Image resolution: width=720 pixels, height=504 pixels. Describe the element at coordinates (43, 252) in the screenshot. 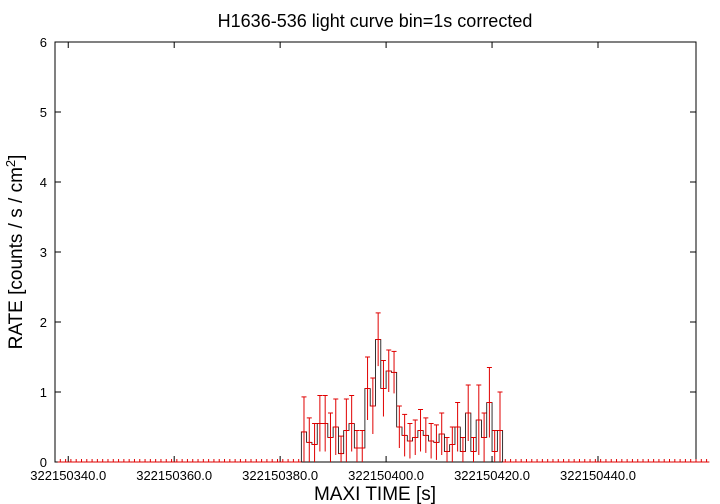

I see `y-tick-label: 3` at that location.